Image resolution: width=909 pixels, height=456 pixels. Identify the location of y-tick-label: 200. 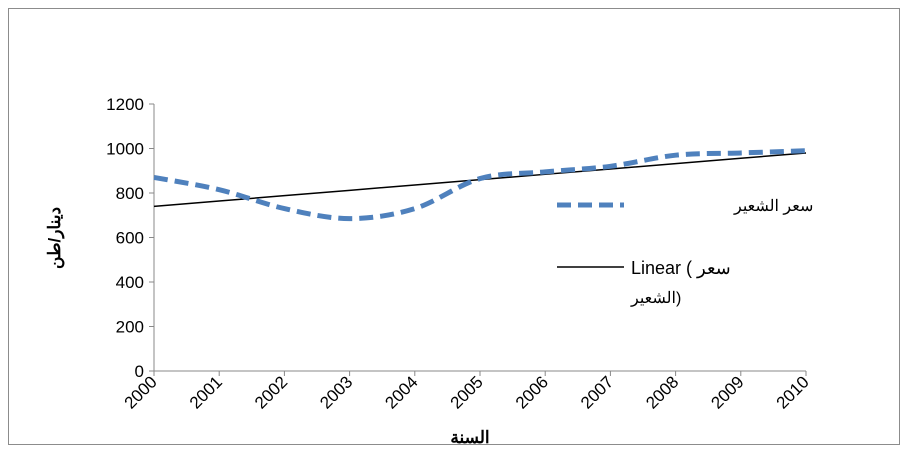
(130, 327).